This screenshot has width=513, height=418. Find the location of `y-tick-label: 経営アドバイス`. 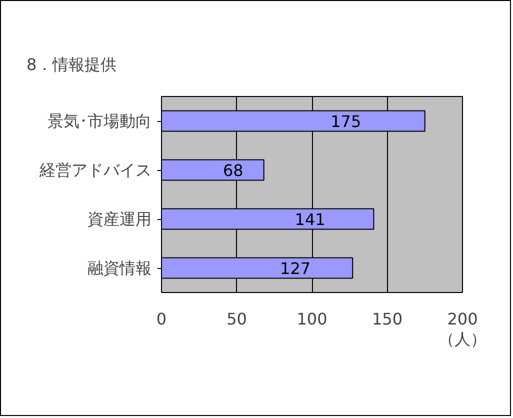

y-tick-label: 経営アドバイス is located at coordinates (95, 170).